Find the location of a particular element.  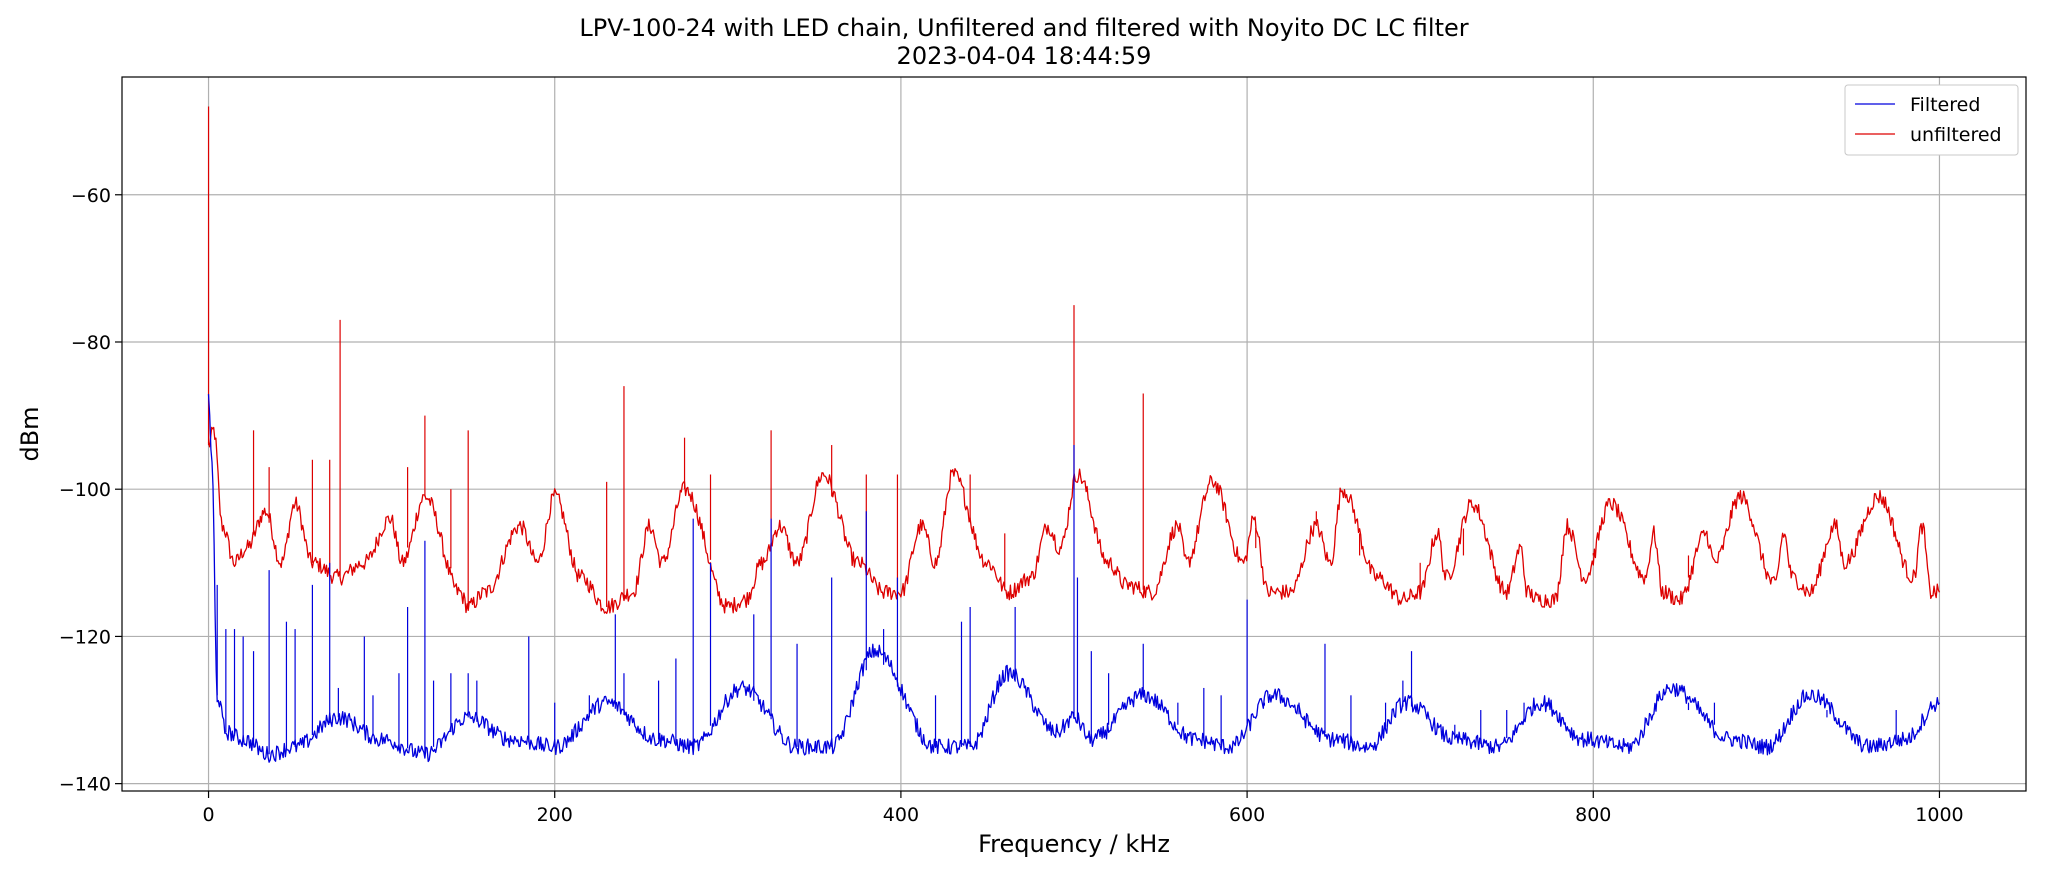

legend-label-unfiltered: unfiltered is located at coordinates (1956, 135).